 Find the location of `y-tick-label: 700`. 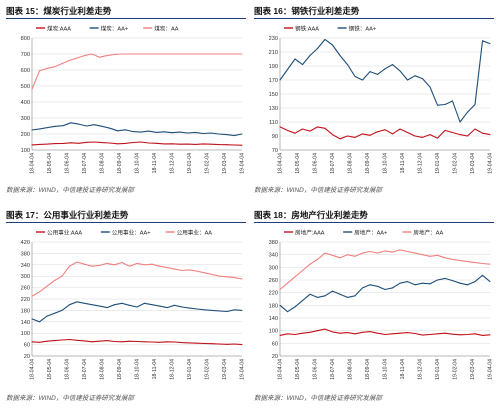

y-tick-label: 700 is located at coordinates (25, 55).